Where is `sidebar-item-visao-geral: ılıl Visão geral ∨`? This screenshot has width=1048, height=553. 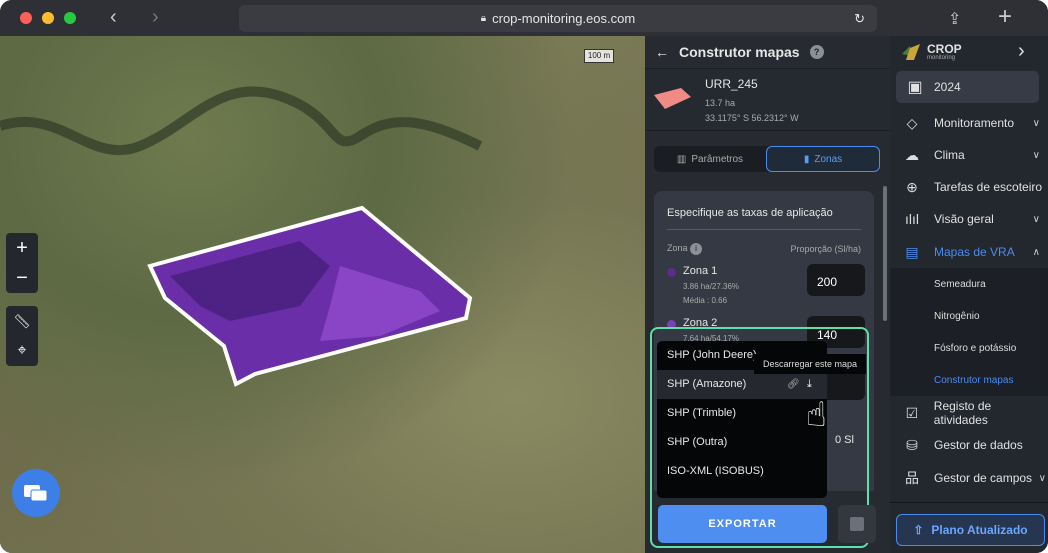
sidebar-item-visao-geral: ılıl Visão geral ∨ is located at coordinates (969, 219).